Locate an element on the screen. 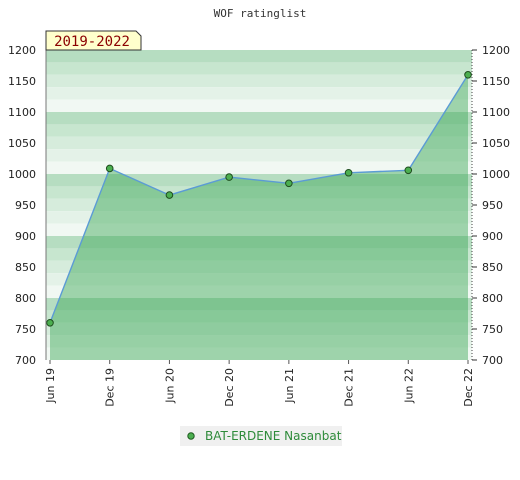 This screenshot has width=520, height=480. x-tick-label: Jun 19 is located at coordinates (50, 386).